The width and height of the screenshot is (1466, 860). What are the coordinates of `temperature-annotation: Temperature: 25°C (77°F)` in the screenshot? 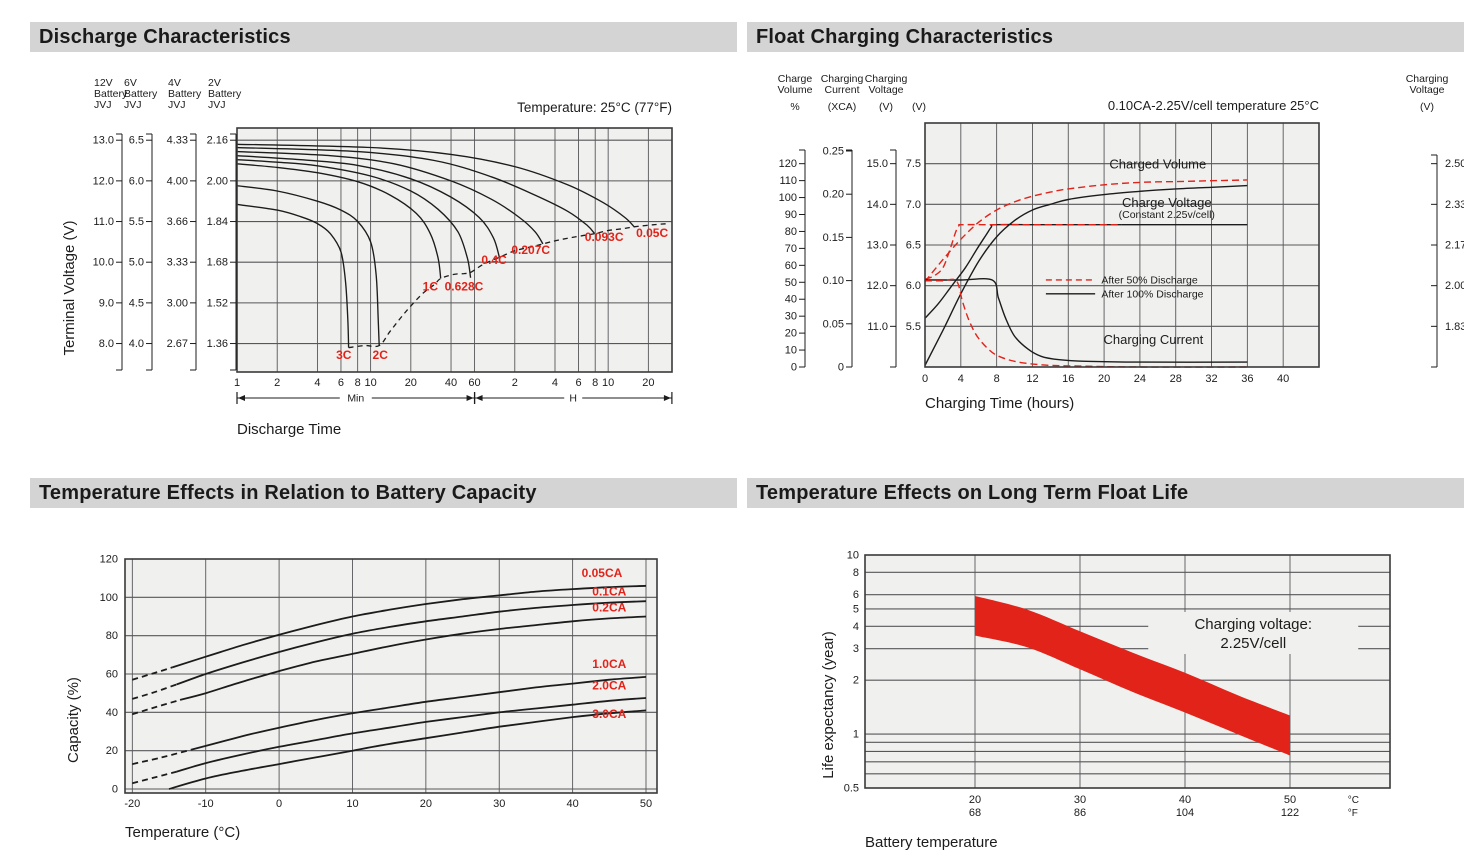 It's located at (594, 107).